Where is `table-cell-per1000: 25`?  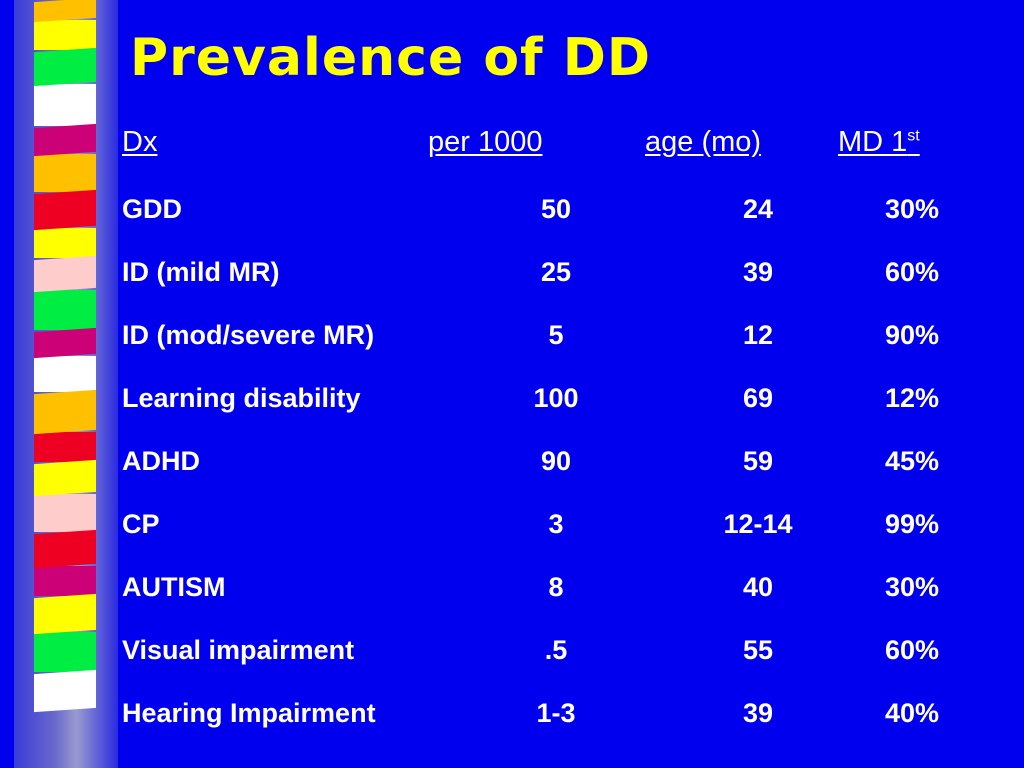 table-cell-per1000: 25 is located at coordinates (556, 272).